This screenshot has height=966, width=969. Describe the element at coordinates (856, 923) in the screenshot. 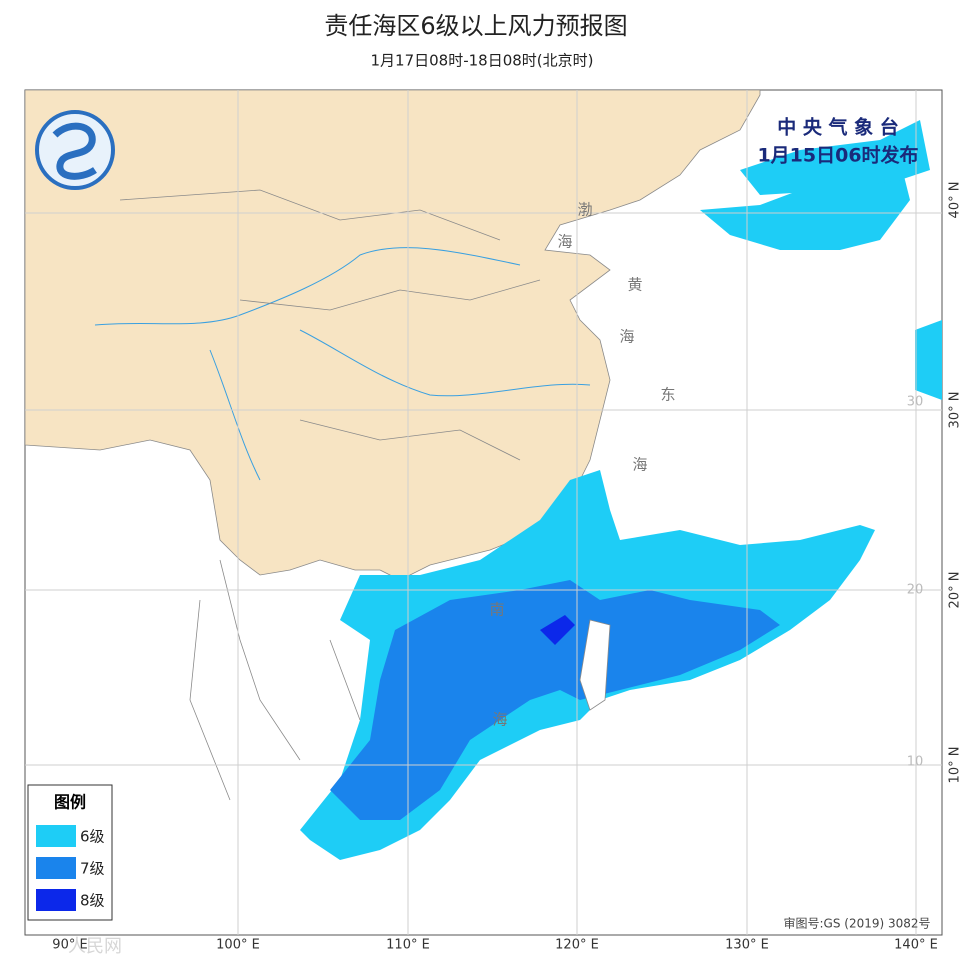

I see `approval-number: 审图号:GS (2019) 3082号` at that location.